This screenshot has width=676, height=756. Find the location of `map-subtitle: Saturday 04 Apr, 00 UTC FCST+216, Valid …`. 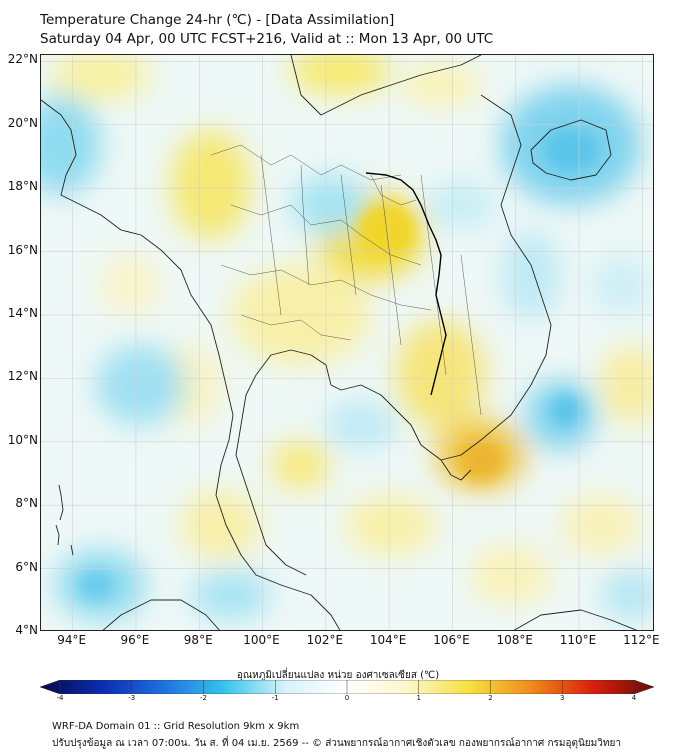

map-subtitle: Saturday 04 Apr, 00 UTC FCST+216, Valid … is located at coordinates (267, 39).